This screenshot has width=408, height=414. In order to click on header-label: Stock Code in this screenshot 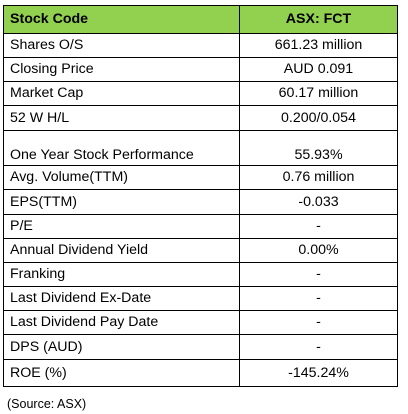, I will do `click(121, 19)`.